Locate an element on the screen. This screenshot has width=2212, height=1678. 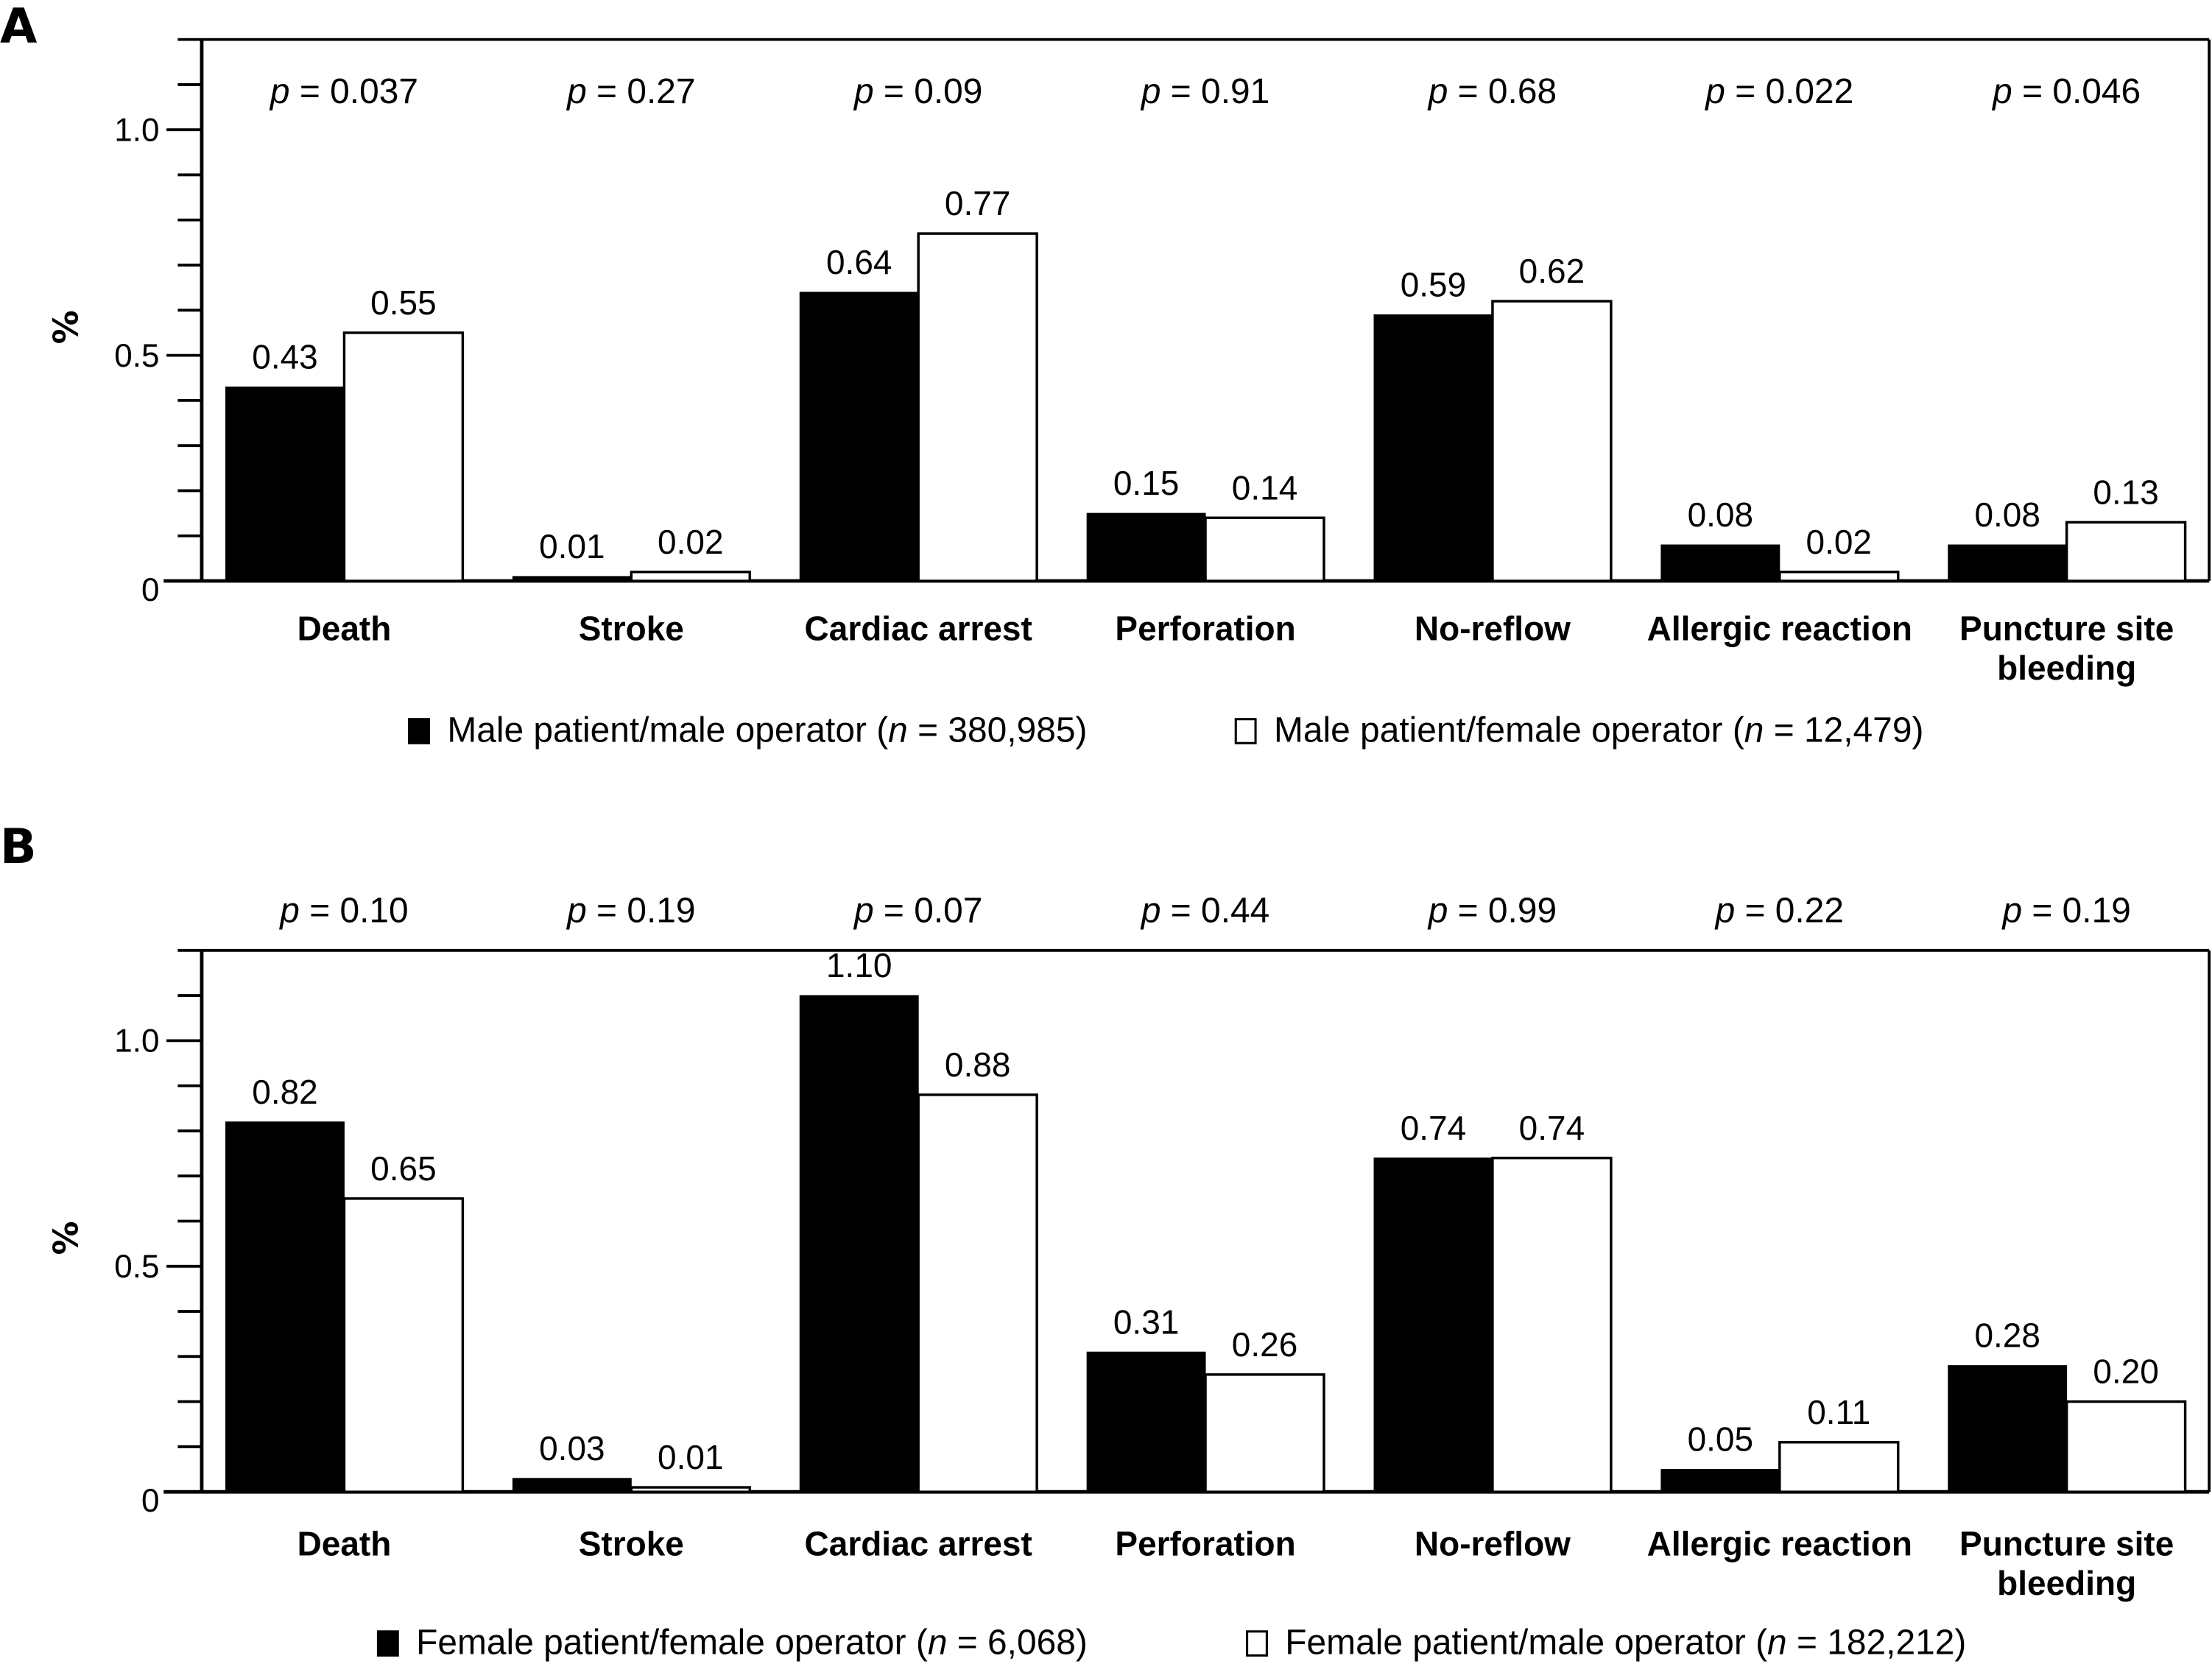
p-value: 0.19 is located at coordinates (2097, 910).